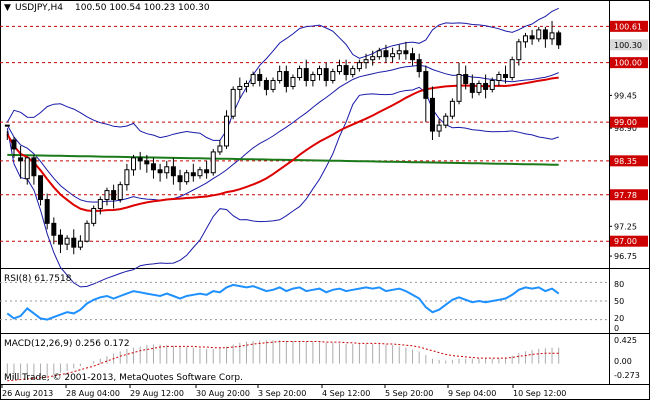  I want to click on macd-title: MACD(12,26,9) 0.256 0.172, so click(67, 344).